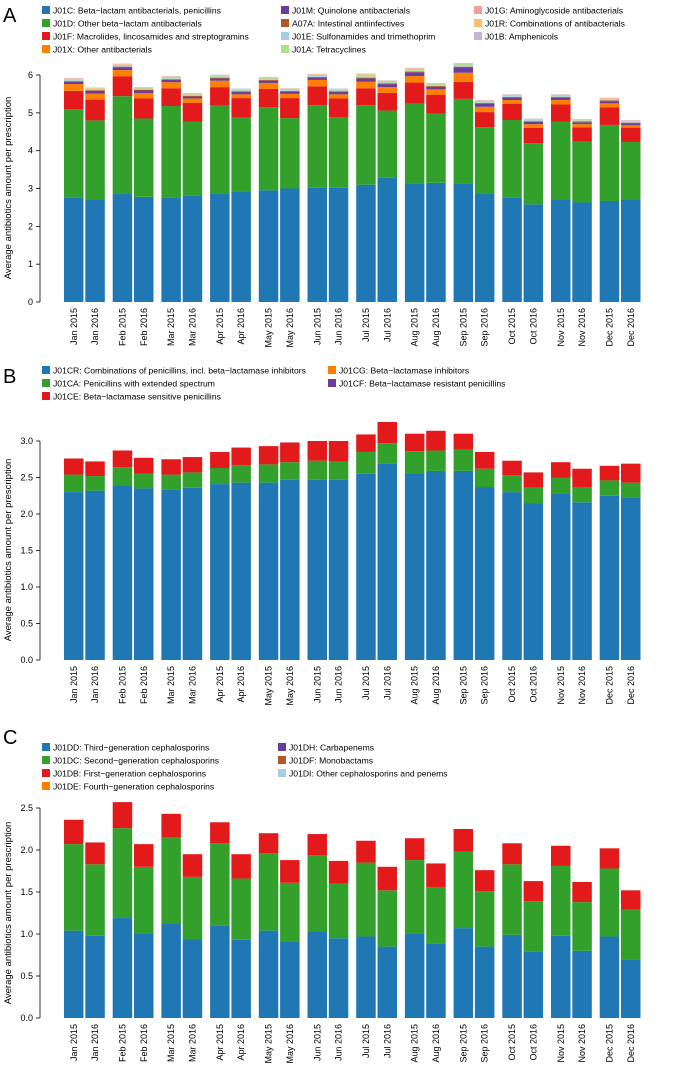 The width and height of the screenshot is (685, 1074). What do you see at coordinates (329, 50) in the screenshot?
I see `legend-label: J01A: Tetracyclines` at bounding box center [329, 50].